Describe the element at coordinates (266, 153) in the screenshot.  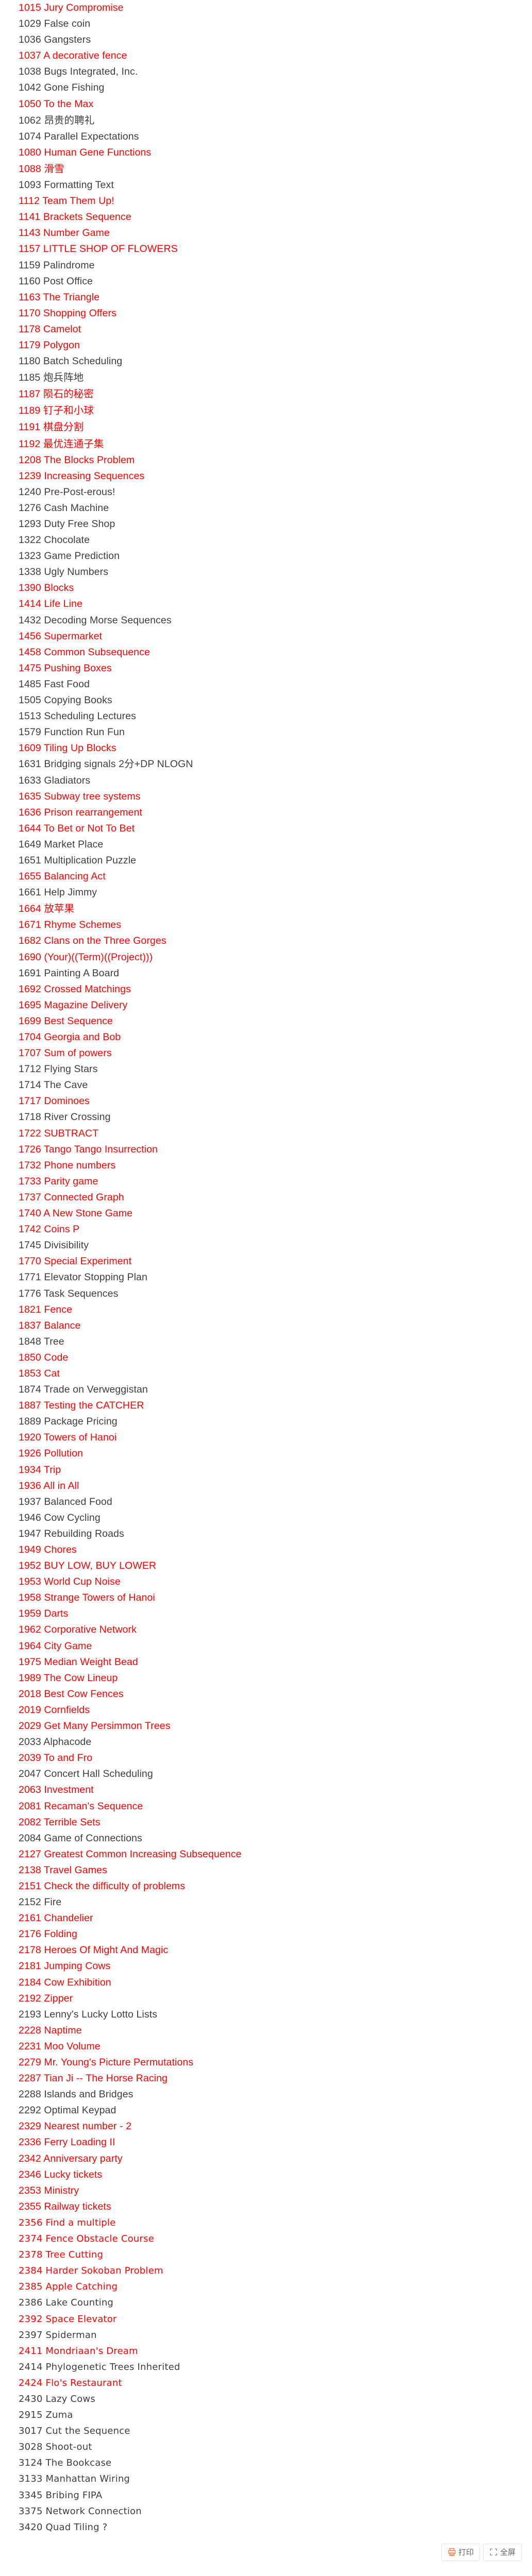
I see `problem-item: 1080 Human Gene Functions` at that location.